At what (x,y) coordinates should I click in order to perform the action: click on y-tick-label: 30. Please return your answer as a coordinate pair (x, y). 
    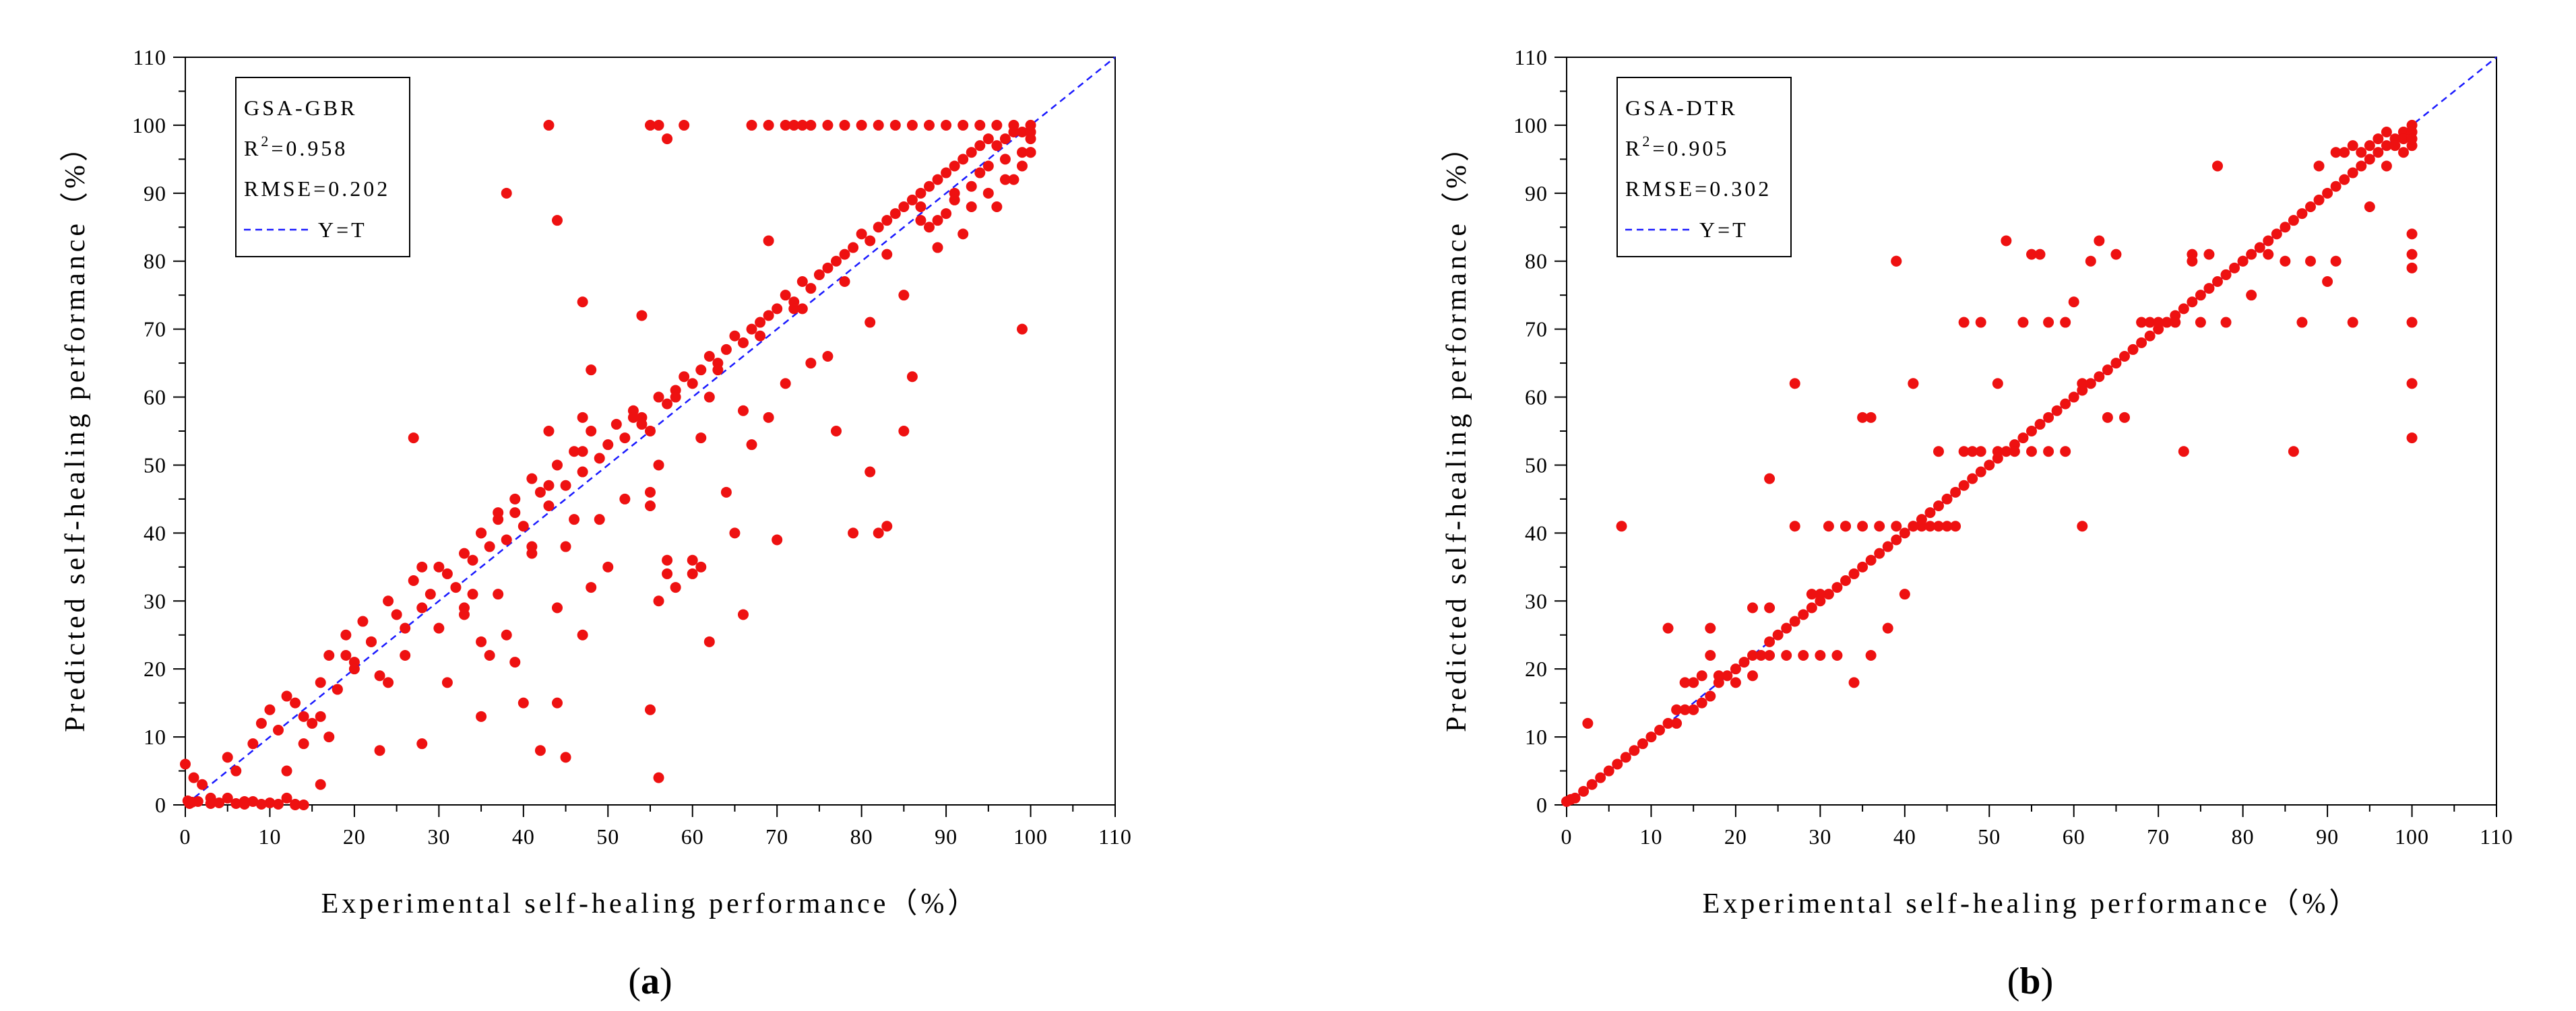
    Looking at the image, I should click on (155, 601).